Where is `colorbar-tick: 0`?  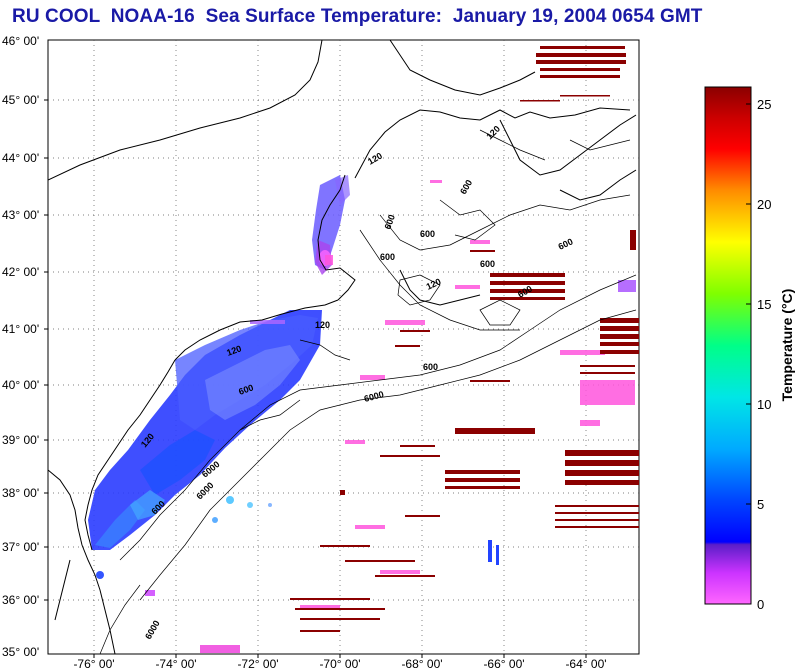 colorbar-tick: 0 is located at coordinates (760, 604).